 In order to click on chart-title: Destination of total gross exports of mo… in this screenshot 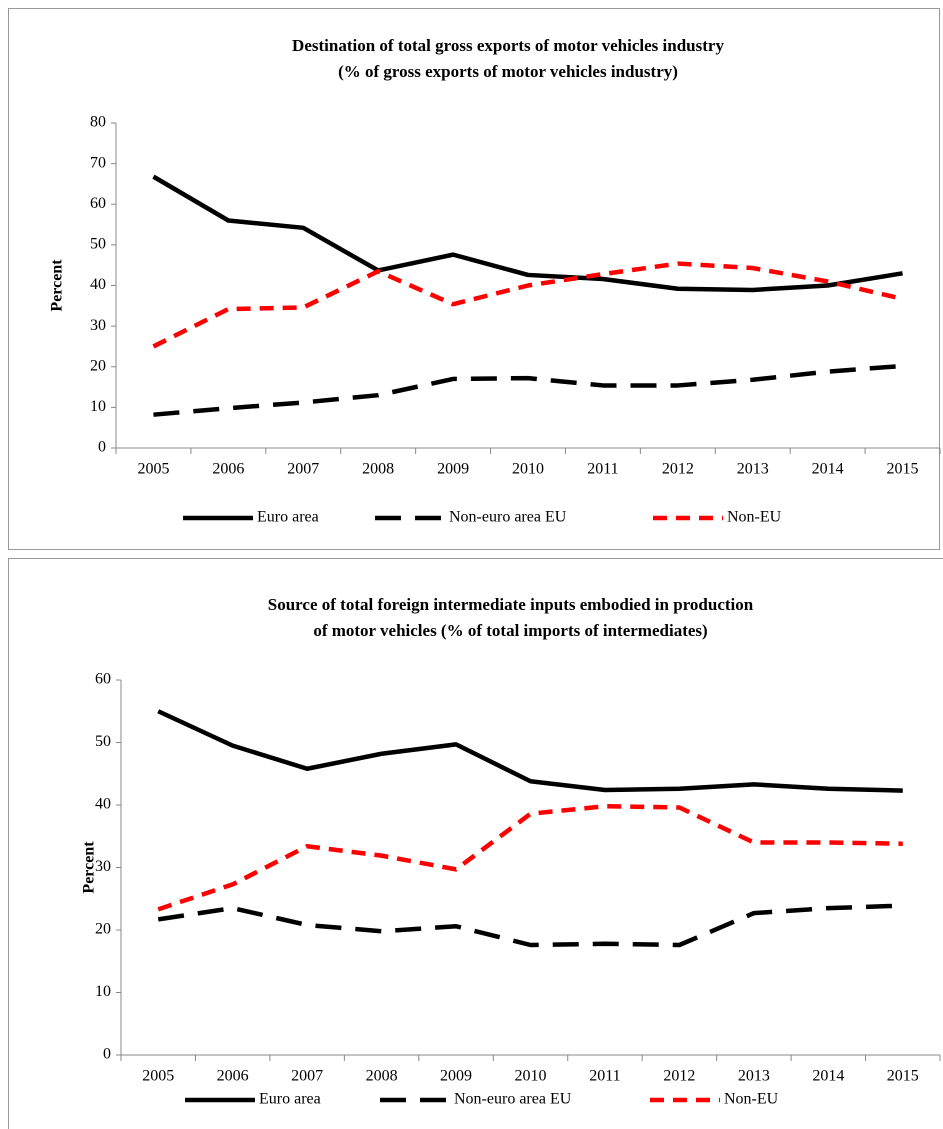, I will do `click(508, 45)`.